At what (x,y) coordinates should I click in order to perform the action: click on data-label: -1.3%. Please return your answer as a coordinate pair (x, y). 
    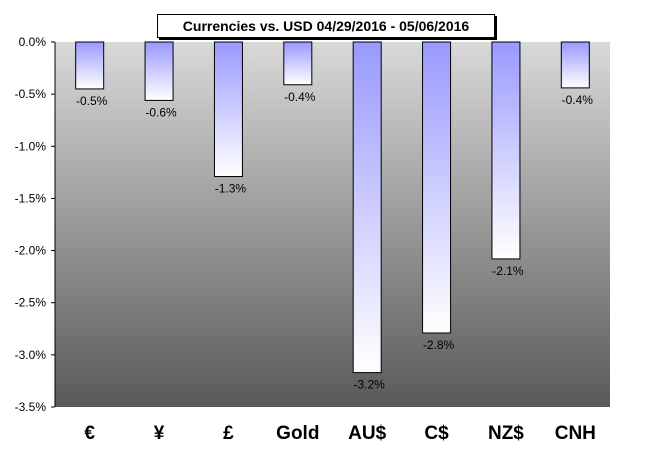
    Looking at the image, I should click on (231, 189).